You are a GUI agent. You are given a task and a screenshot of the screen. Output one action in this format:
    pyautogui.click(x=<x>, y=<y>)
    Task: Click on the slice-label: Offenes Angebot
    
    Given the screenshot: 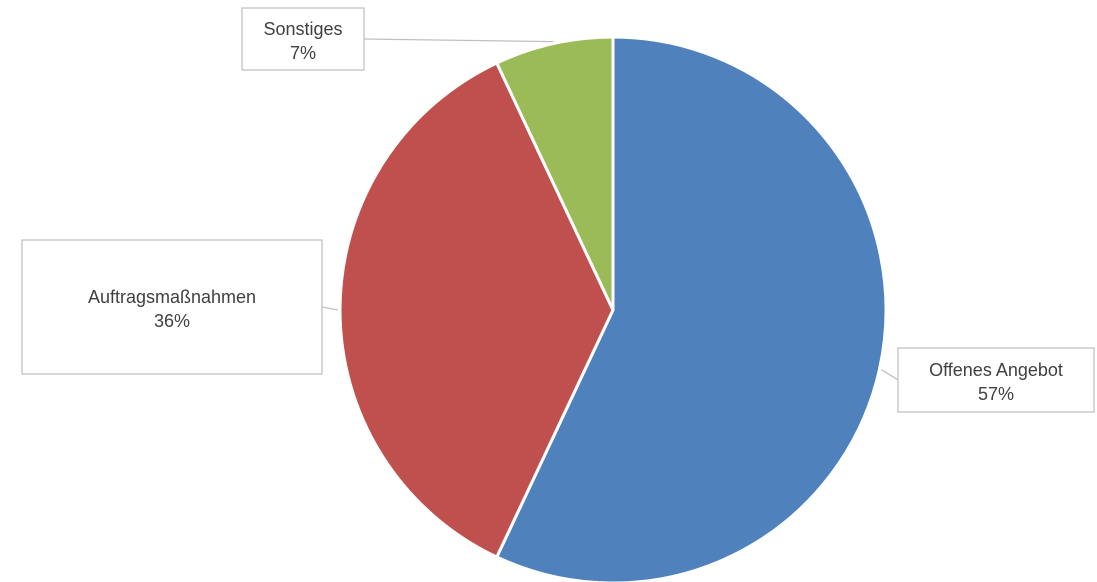 What is the action you would take?
    pyautogui.click(x=996, y=370)
    